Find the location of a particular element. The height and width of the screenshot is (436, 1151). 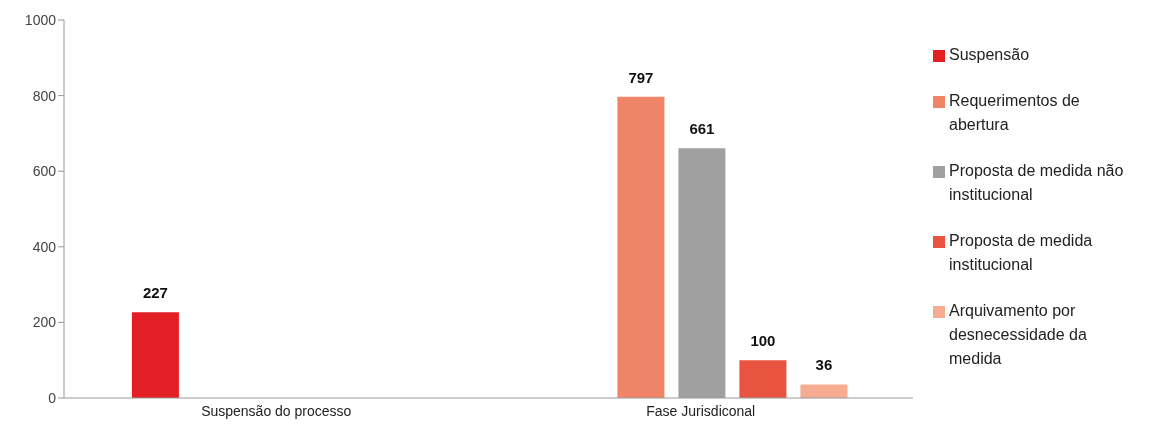

data-label: 36 is located at coordinates (824, 365).